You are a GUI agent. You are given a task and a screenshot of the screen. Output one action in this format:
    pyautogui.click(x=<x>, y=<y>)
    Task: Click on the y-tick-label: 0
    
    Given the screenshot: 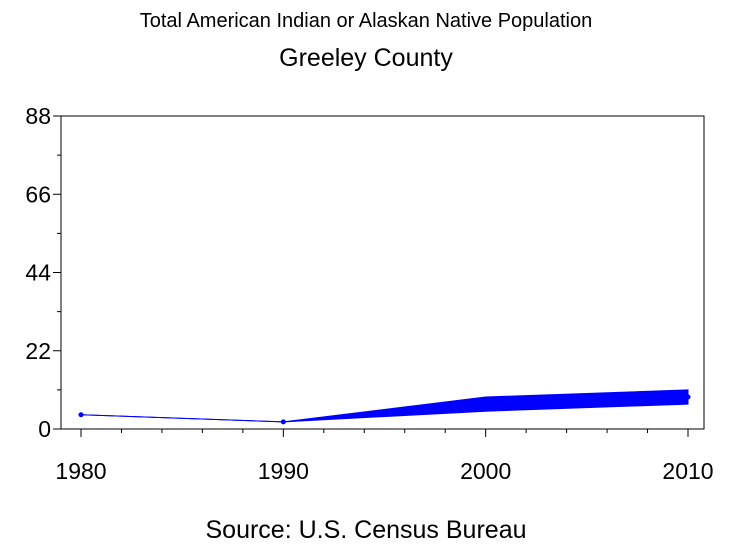 What is the action you would take?
    pyautogui.click(x=44, y=429)
    